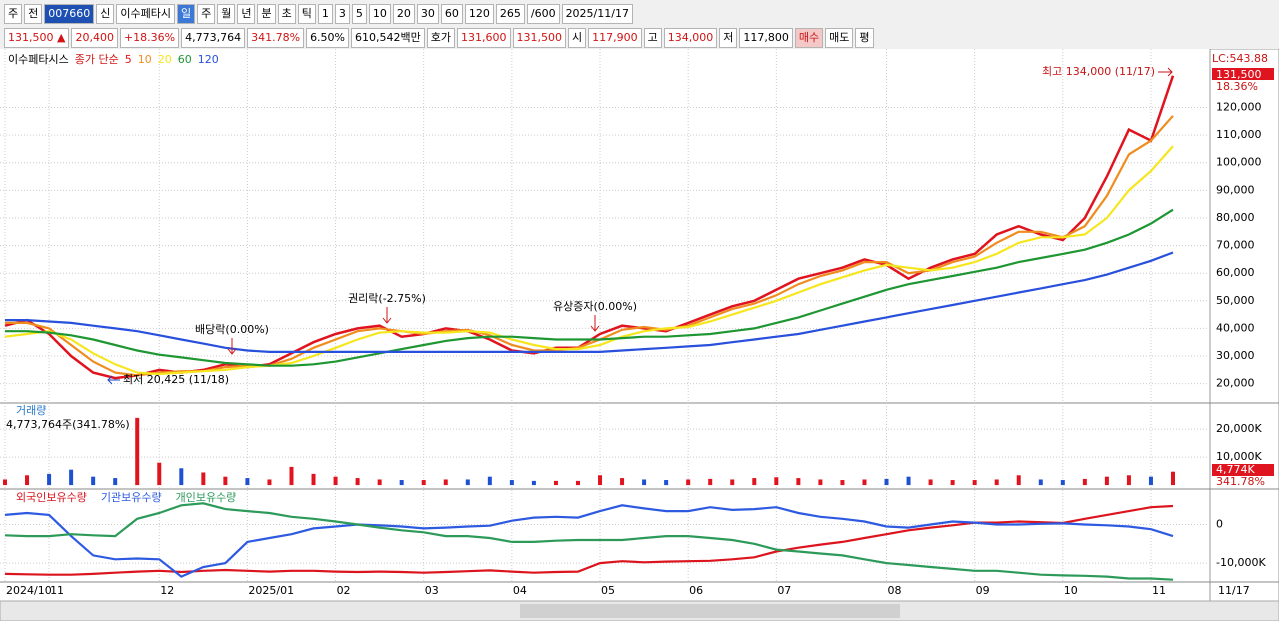 Image resolution: width=1279 pixels, height=621 pixels. Describe the element at coordinates (983, 590) in the screenshot. I see `x-tick-label: 09` at that location.